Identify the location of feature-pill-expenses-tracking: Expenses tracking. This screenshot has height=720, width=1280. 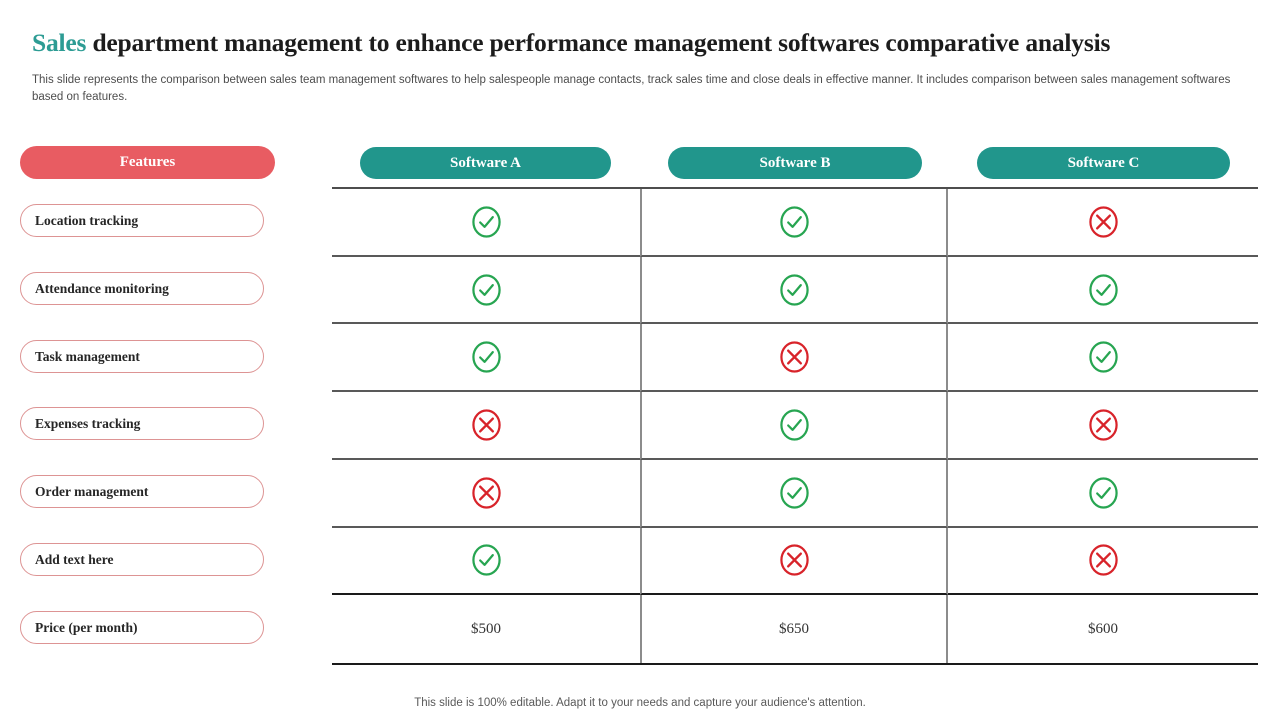
(142, 423).